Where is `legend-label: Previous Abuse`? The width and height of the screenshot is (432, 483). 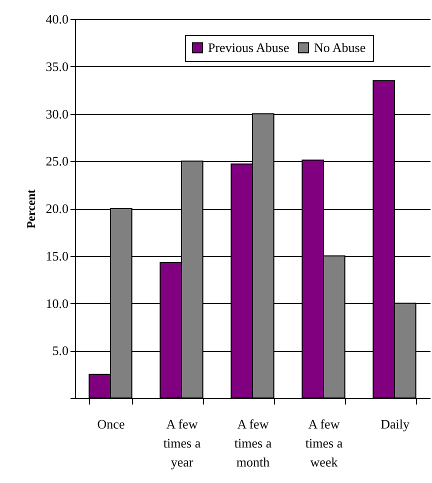 legend-label: Previous Abuse is located at coordinates (249, 47).